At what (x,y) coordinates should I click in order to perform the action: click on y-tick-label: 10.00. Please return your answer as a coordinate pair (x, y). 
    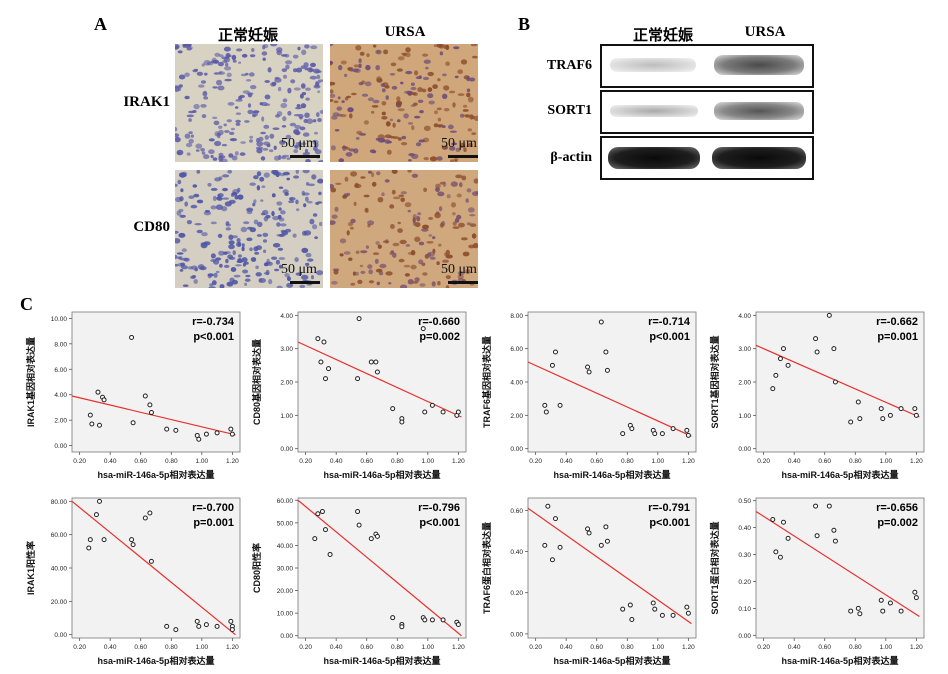
    Looking at the image, I should click on (285, 614).